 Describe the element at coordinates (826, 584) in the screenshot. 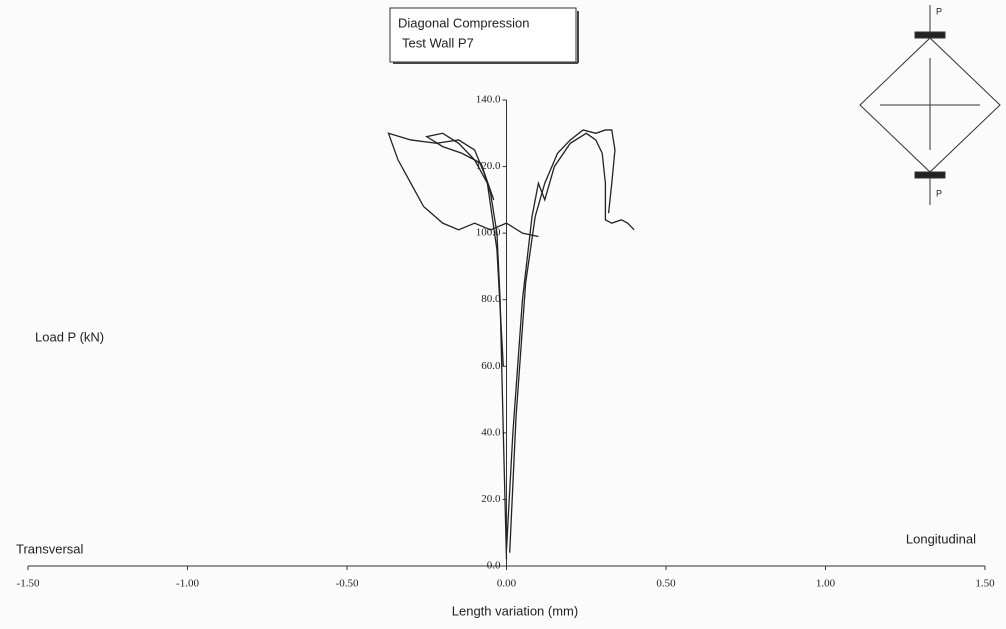

I see `x-tick-label: 1.00` at that location.